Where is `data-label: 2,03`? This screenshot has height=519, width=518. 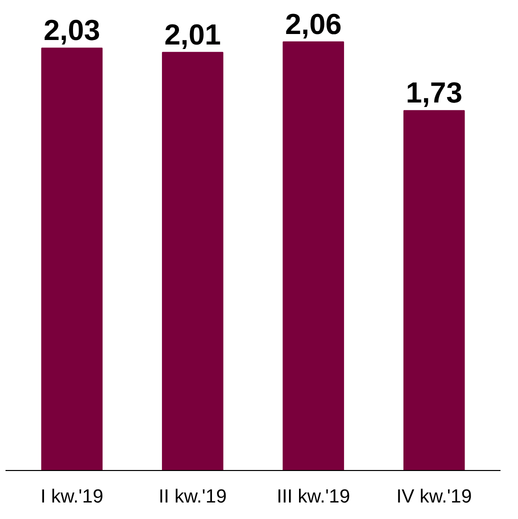
data-label: 2,03 is located at coordinates (72, 31).